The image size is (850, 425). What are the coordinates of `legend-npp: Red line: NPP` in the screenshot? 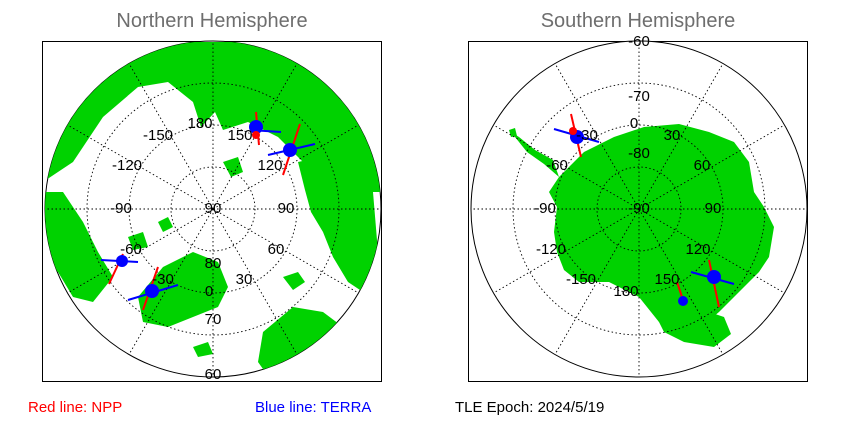 It's located at (75, 407).